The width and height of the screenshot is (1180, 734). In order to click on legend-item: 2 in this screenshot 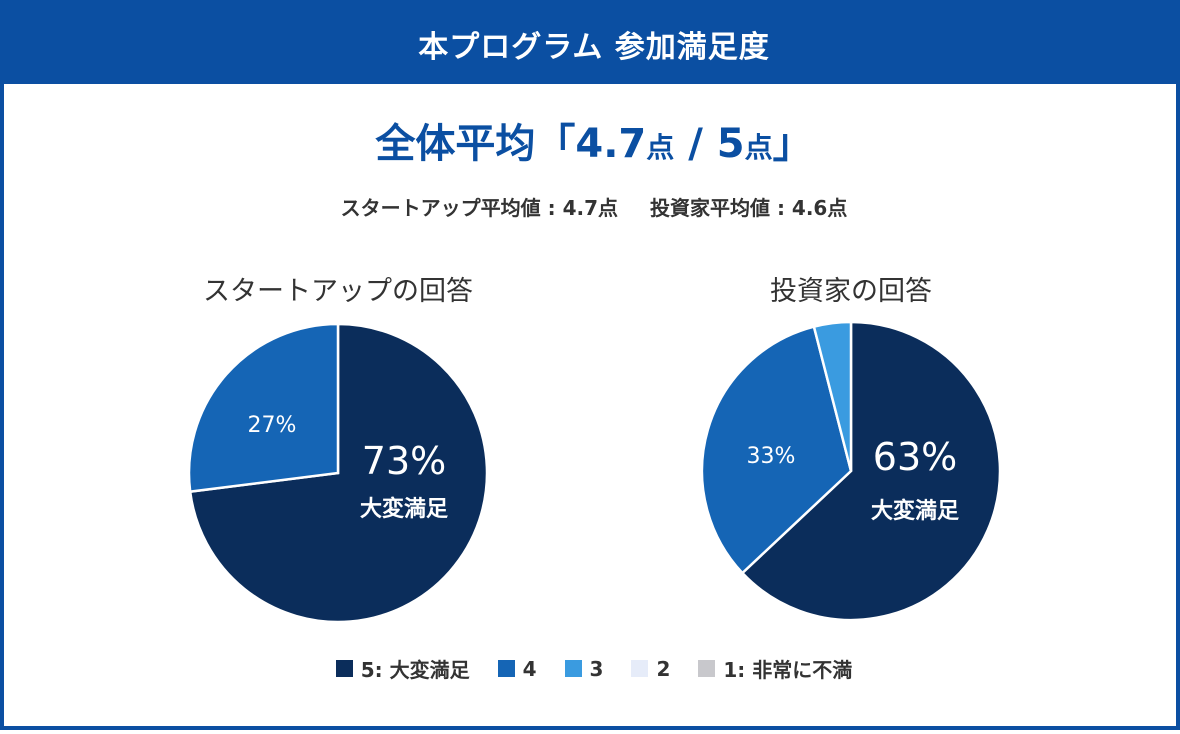, I will do `click(650, 669)`.